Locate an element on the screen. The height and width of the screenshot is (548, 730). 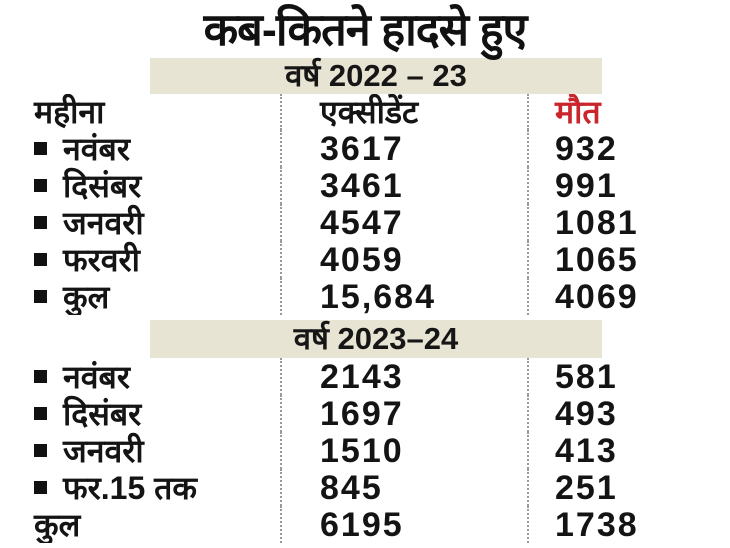
accidents-value: 15,684 is located at coordinates (403, 296).